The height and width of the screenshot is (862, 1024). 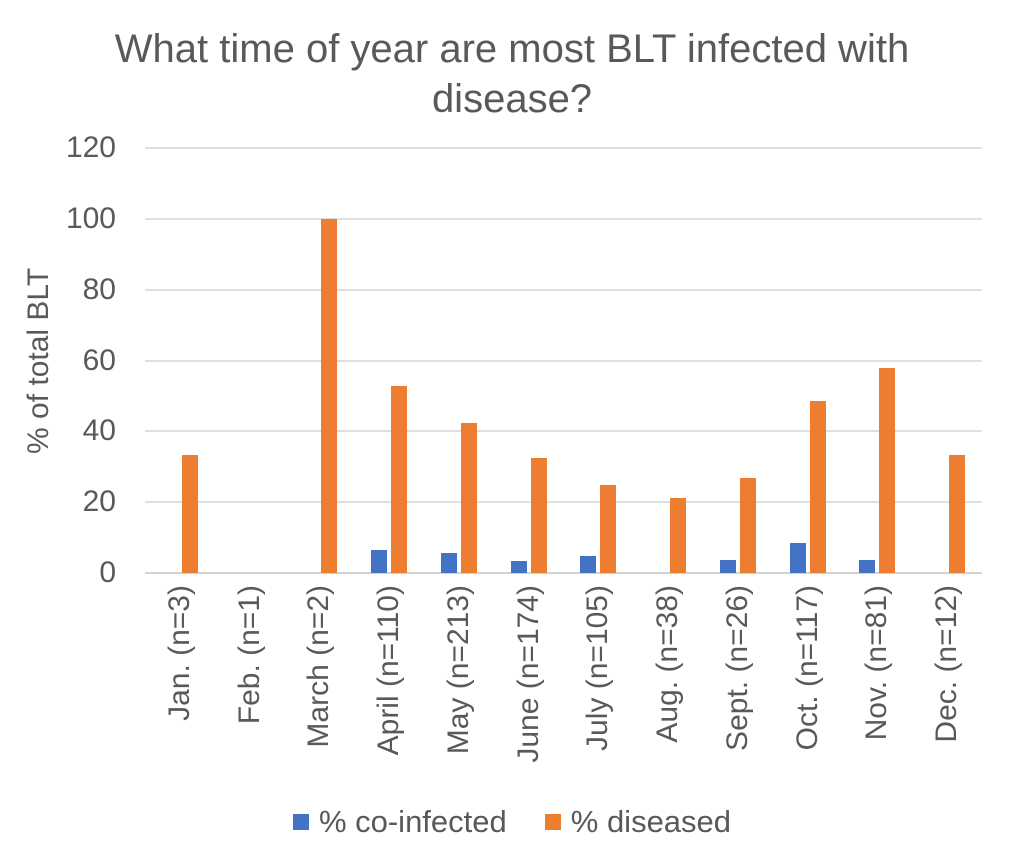 I want to click on bar-diseased-dec, so click(x=957, y=514).